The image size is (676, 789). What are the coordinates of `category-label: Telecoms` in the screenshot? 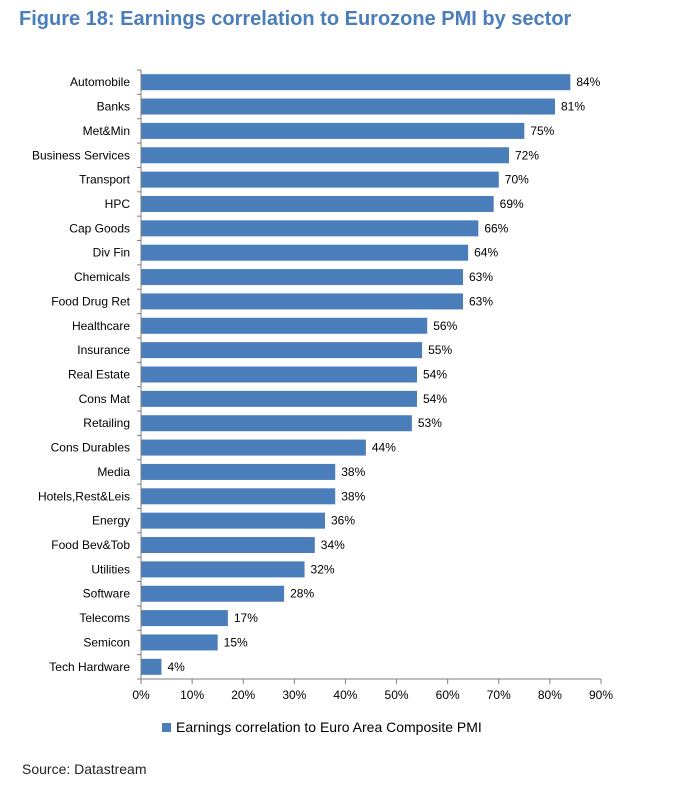 It's located at (104, 618).